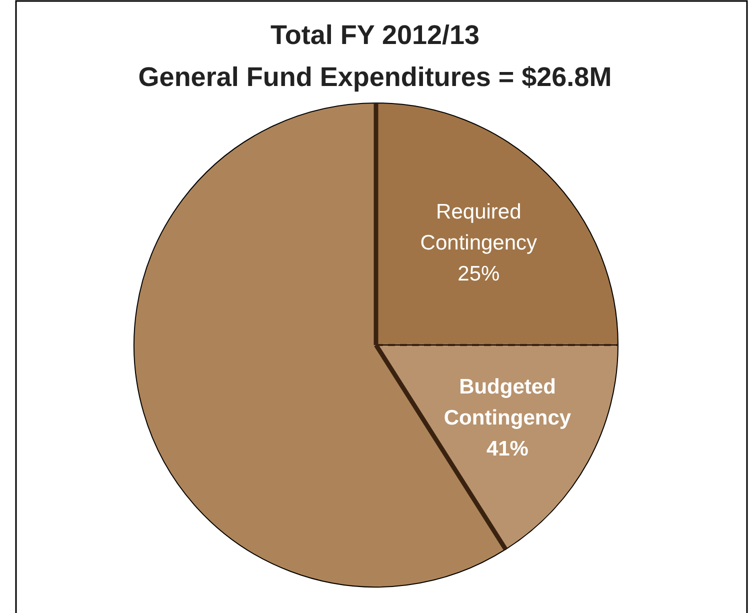  Describe the element at coordinates (375, 77) in the screenshot. I see `chart-subtitle: General Fund Expenditures = $26.8M` at that location.